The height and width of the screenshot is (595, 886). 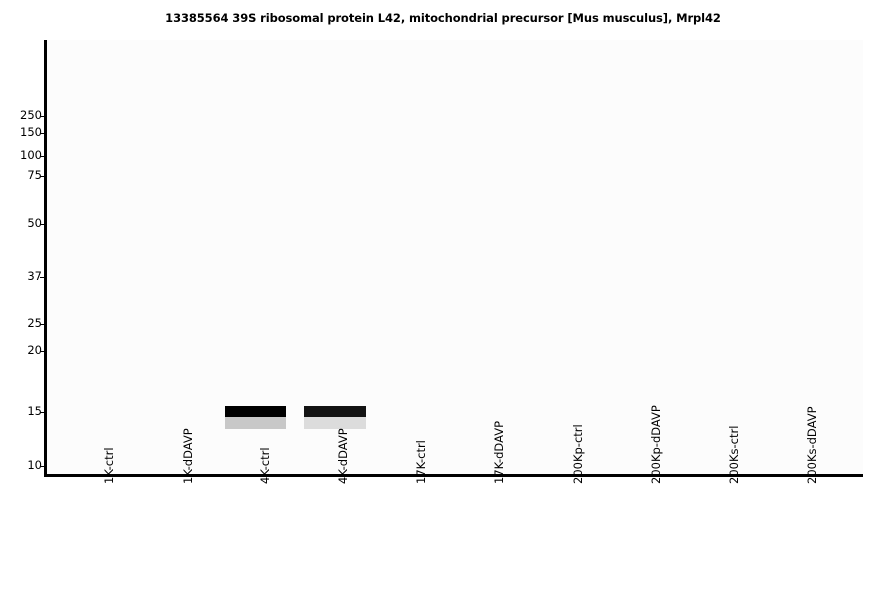 I want to click on y-axis-tick-label: 25, so click(x=34, y=323).